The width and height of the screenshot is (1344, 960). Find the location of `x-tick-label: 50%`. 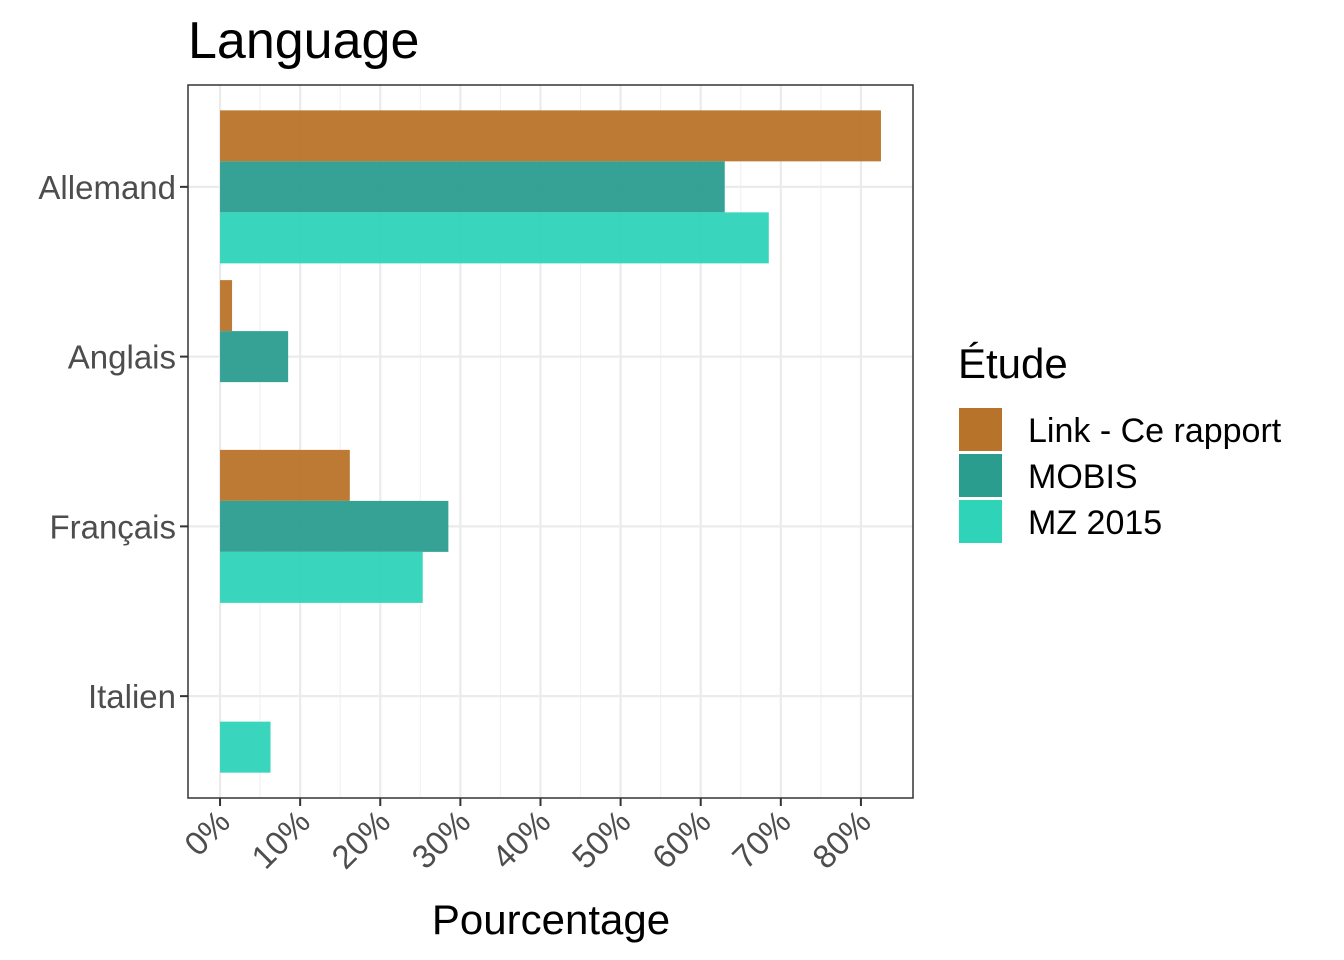

x-tick-label: 50% is located at coordinates (601, 839).